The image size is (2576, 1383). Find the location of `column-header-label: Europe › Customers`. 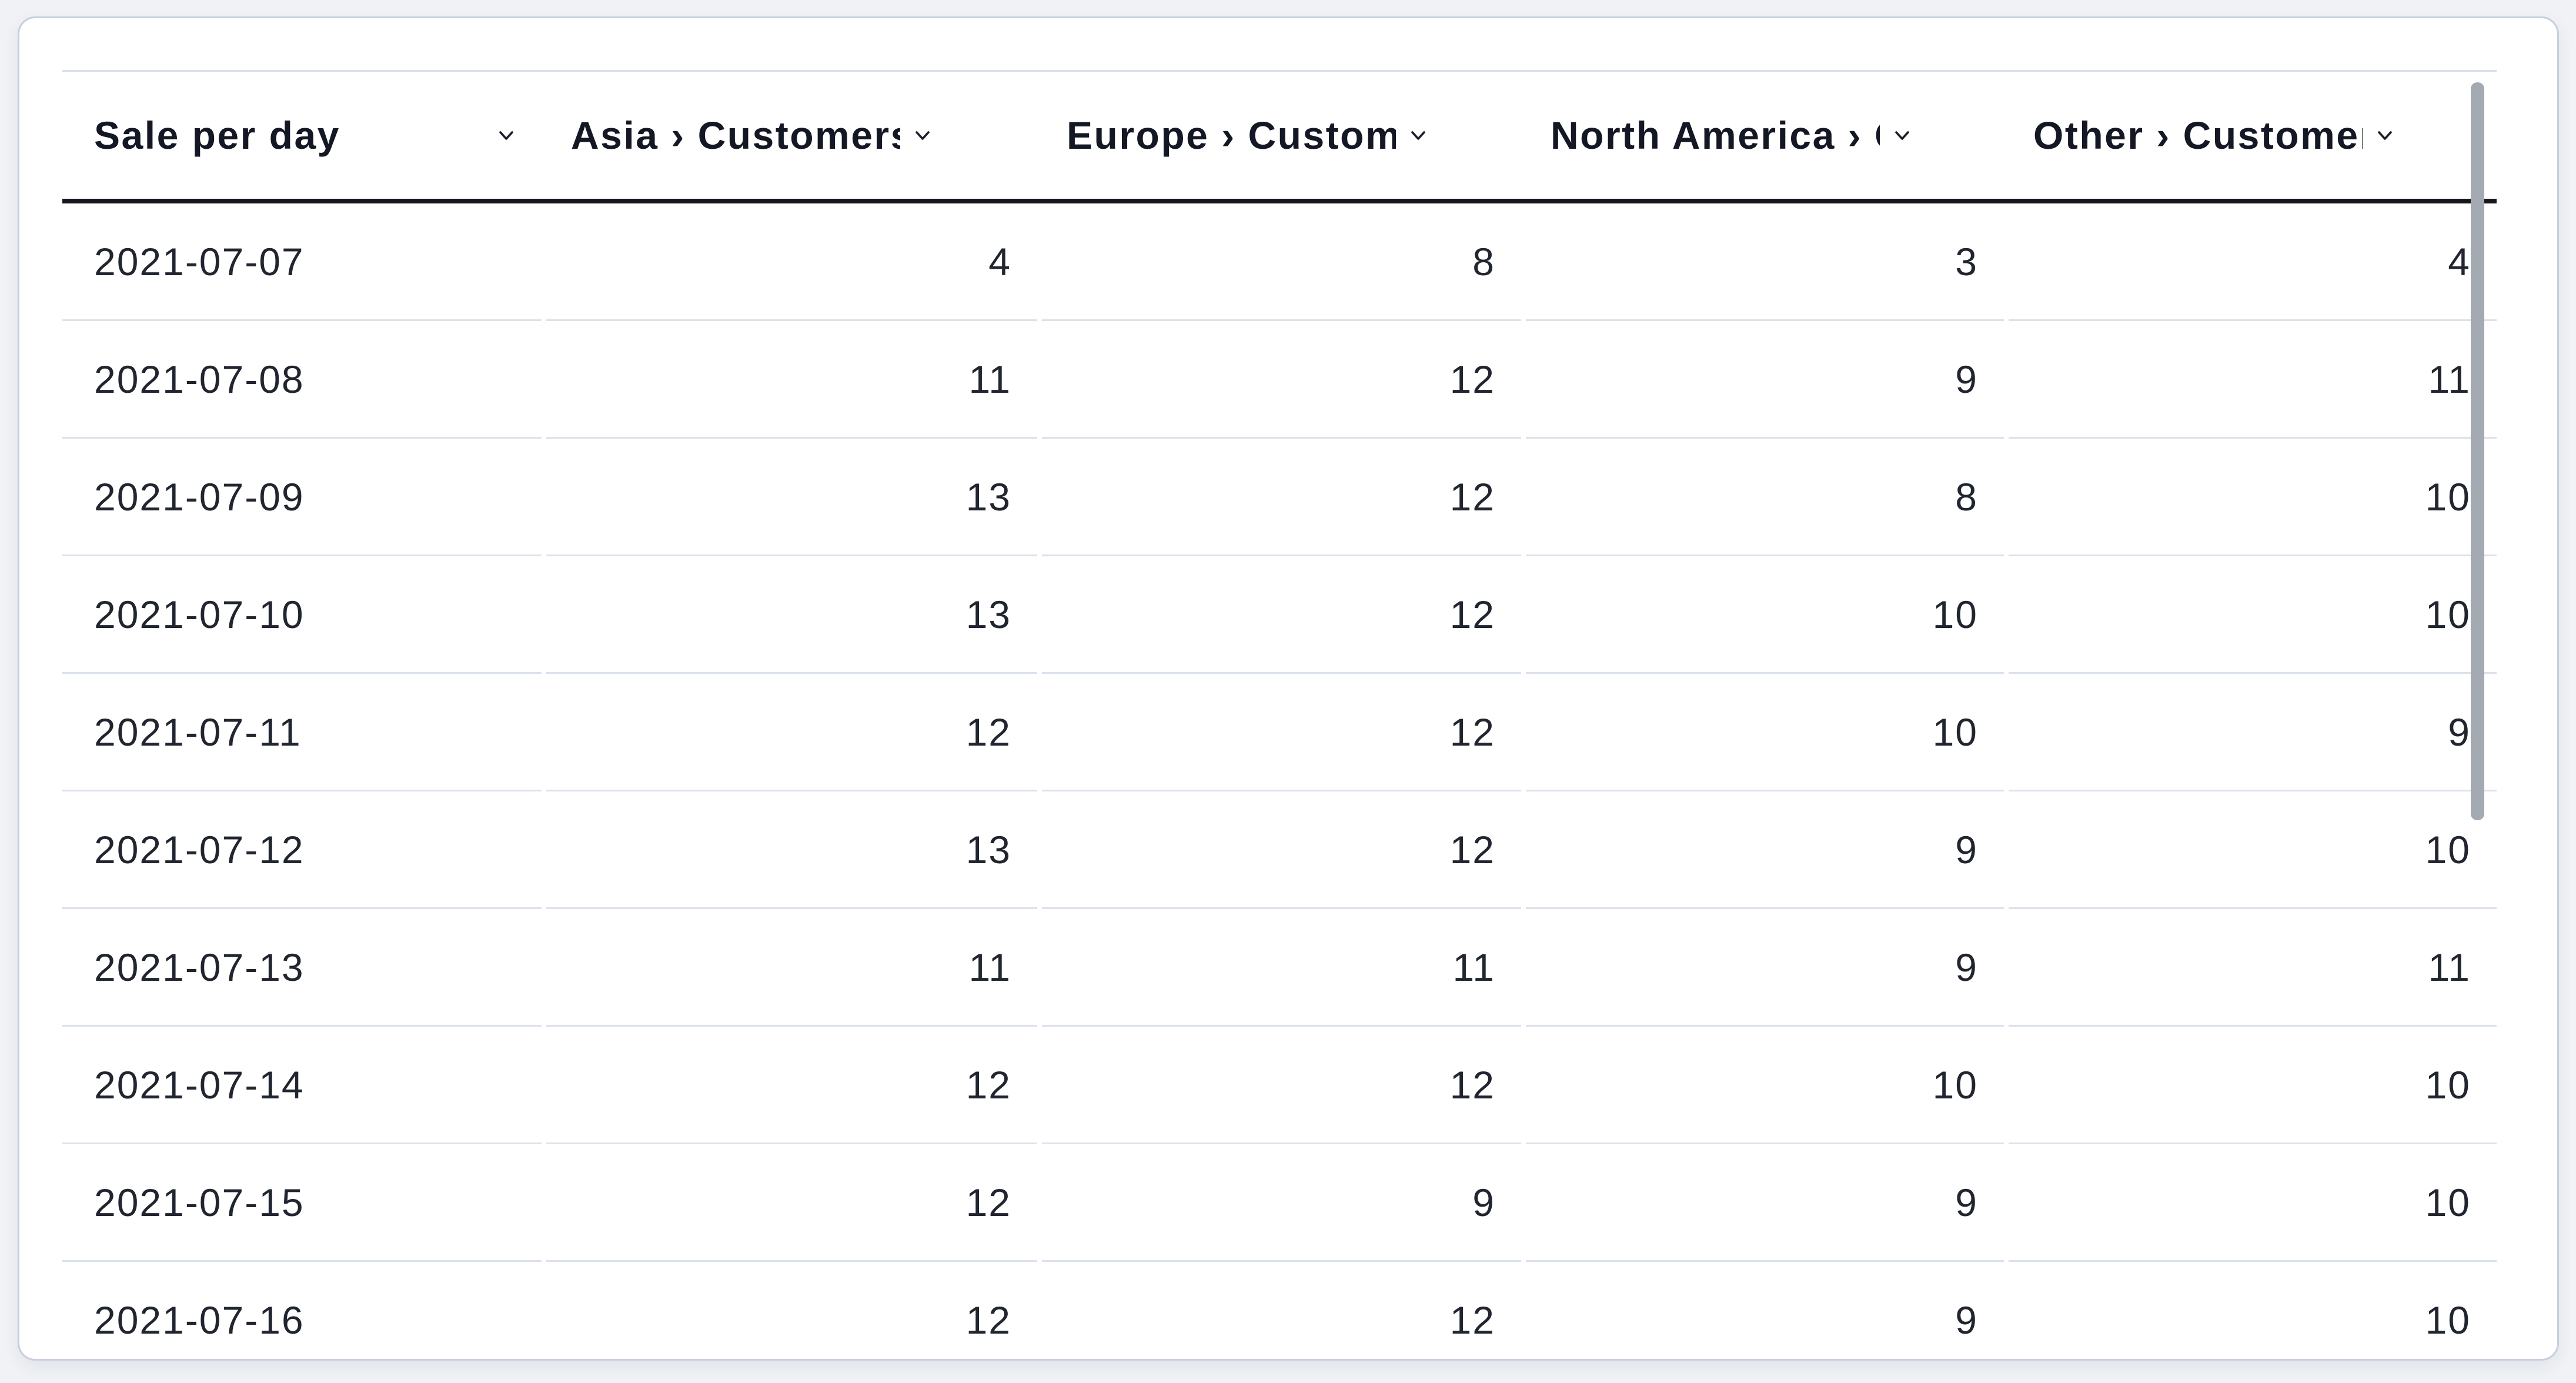

column-header-label: Europe › Customers is located at coordinates (1231, 135).